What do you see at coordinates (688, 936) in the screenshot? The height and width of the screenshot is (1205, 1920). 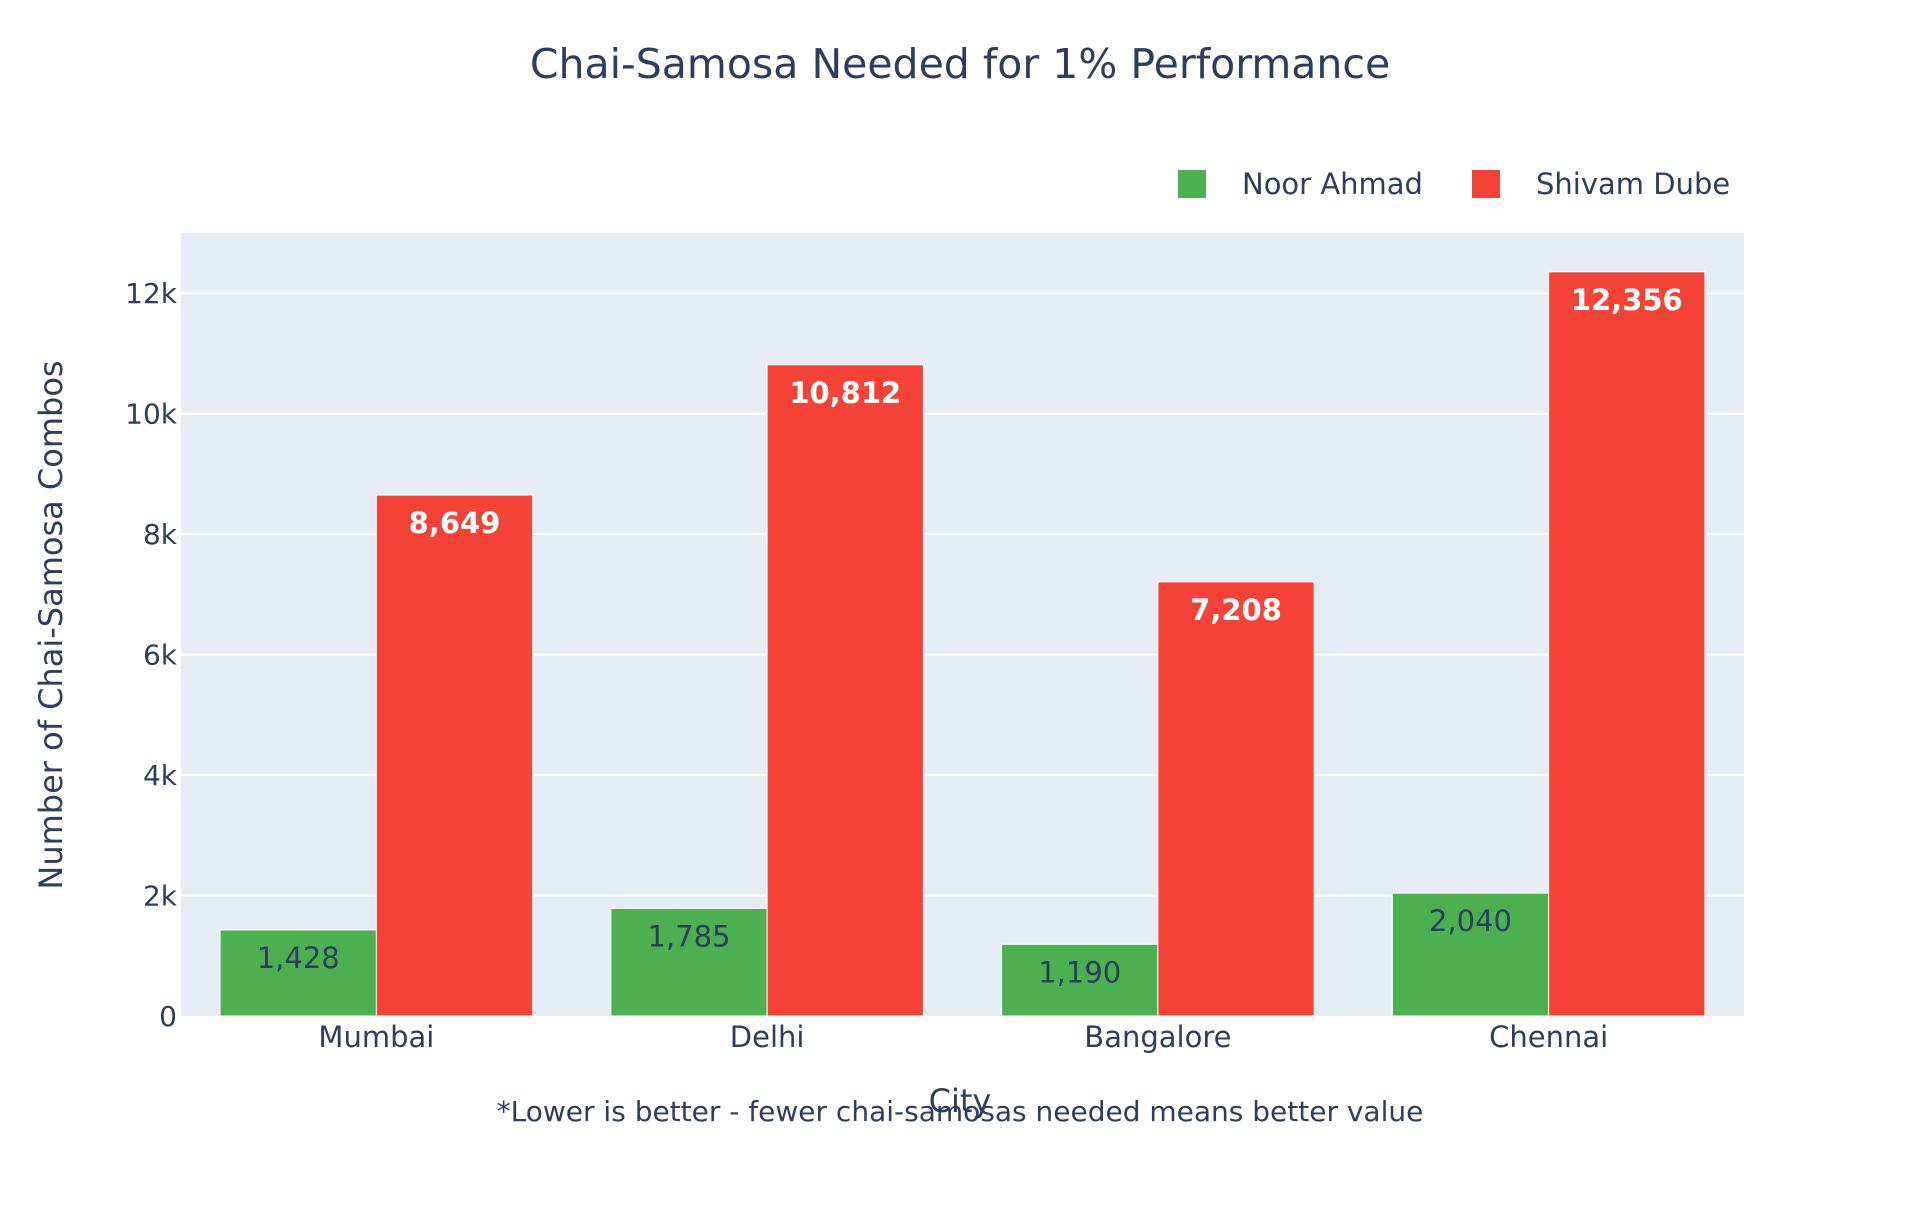 I see `bar-value-label: 1,785` at bounding box center [688, 936].